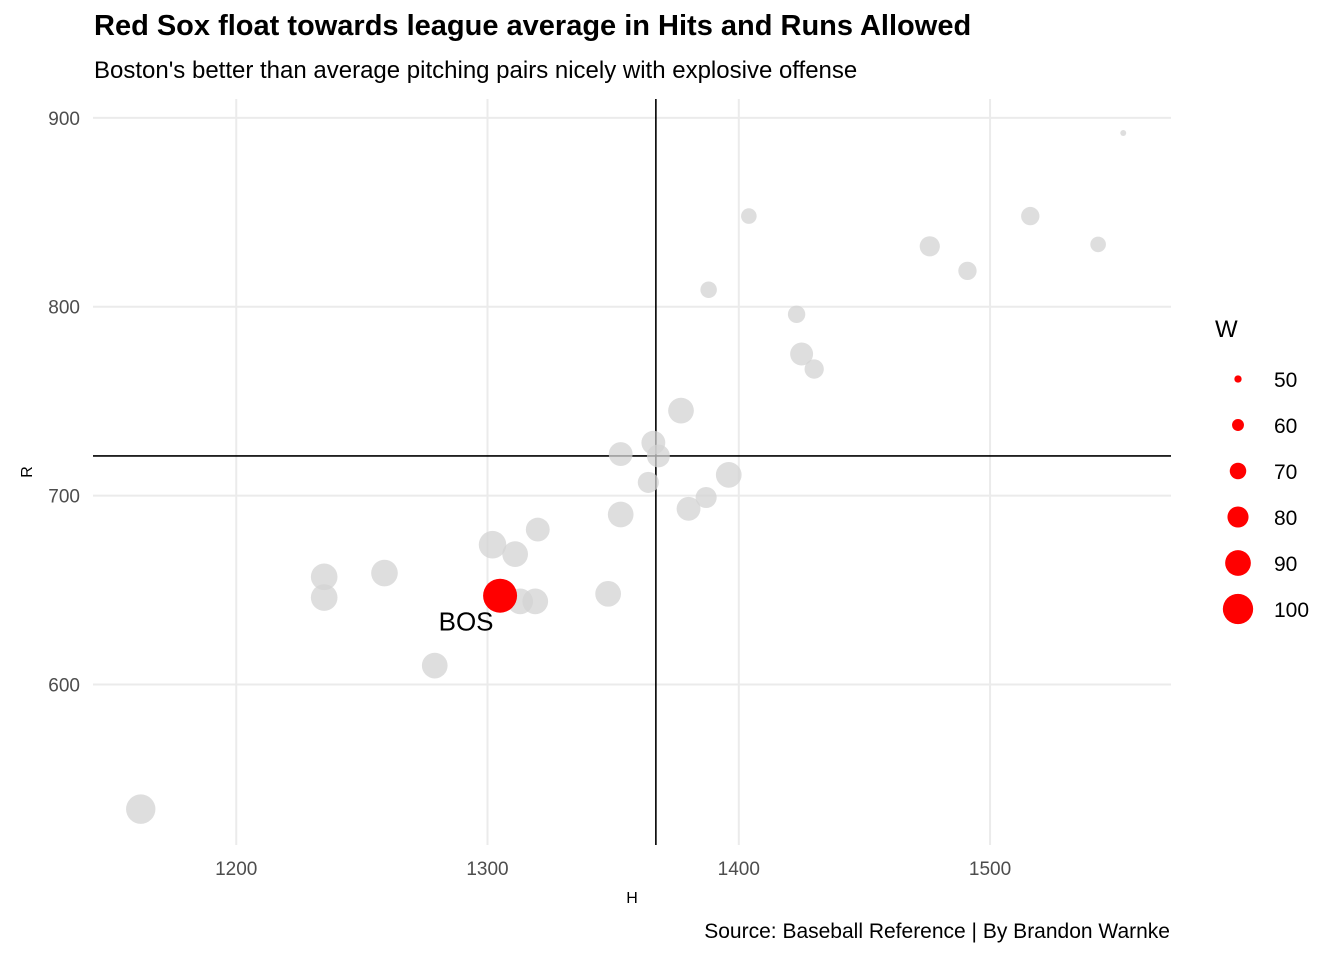 This screenshot has height=960, width=1344. I want to click on legend-label-70: 70, so click(1285, 472).